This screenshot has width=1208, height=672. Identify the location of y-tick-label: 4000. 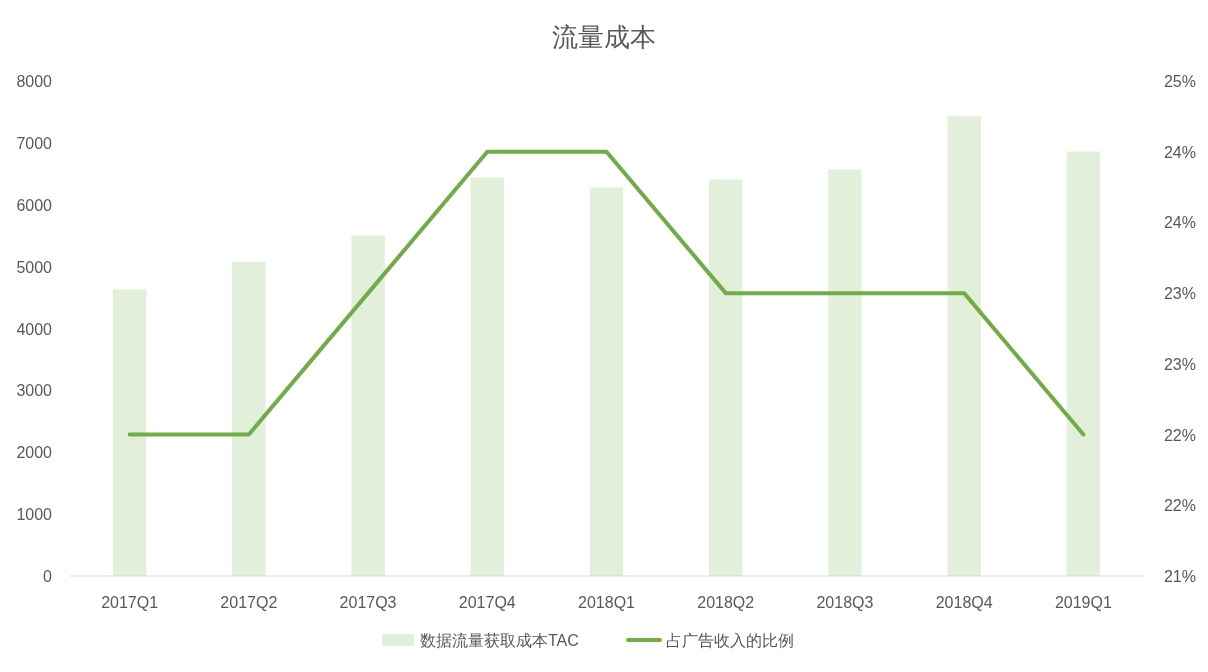
(34, 329).